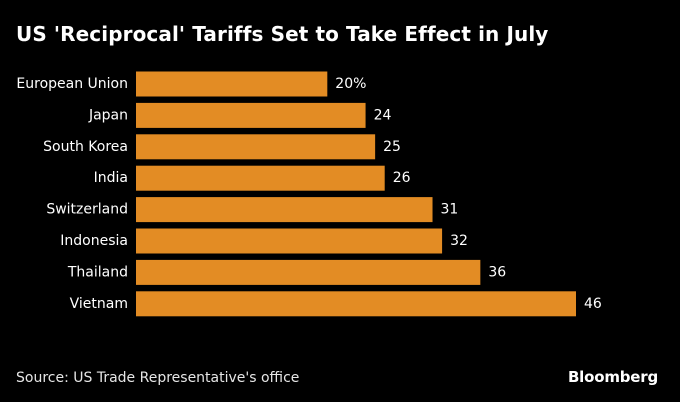 The image size is (680, 402). What do you see at coordinates (392, 147) in the screenshot?
I see `value-label: 25` at bounding box center [392, 147].